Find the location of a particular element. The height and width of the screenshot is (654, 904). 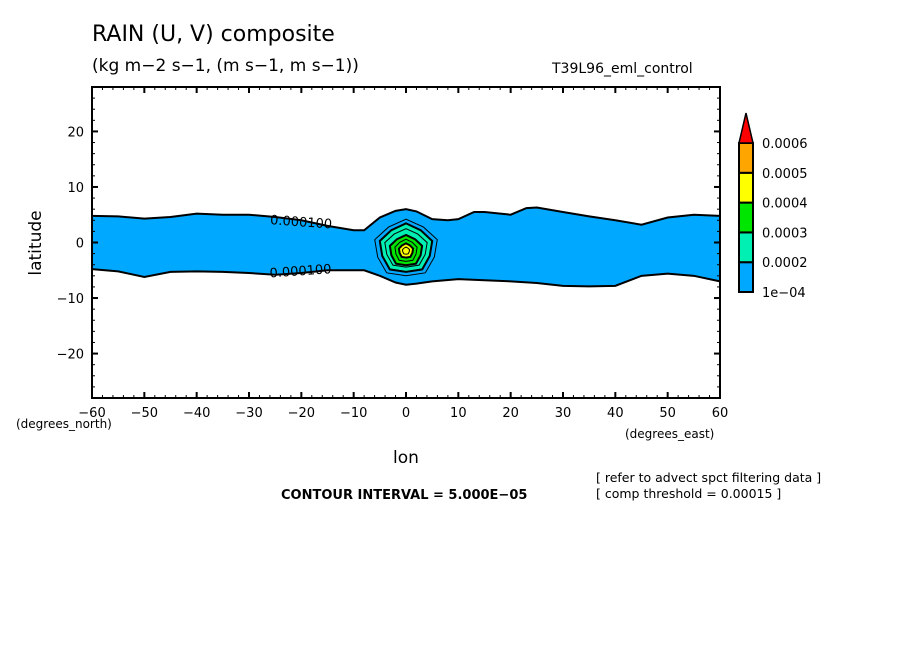

contour-interval-label: CONTOUR INTERVAL = 5.000E−05 is located at coordinates (404, 495).